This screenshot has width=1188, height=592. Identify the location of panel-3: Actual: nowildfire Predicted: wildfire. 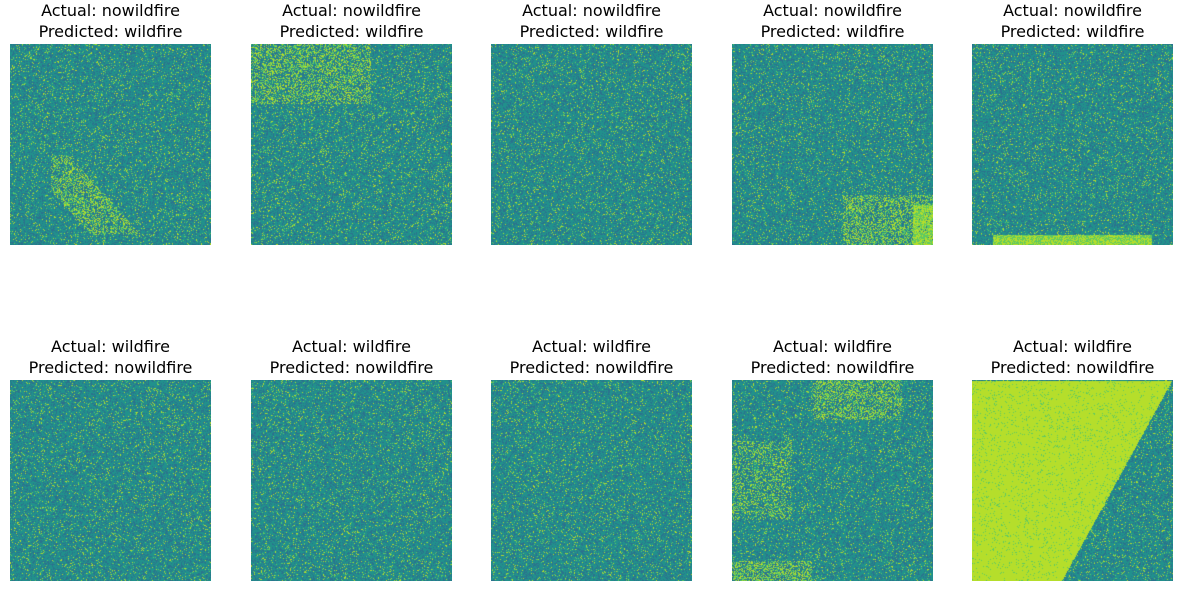
(591, 122).